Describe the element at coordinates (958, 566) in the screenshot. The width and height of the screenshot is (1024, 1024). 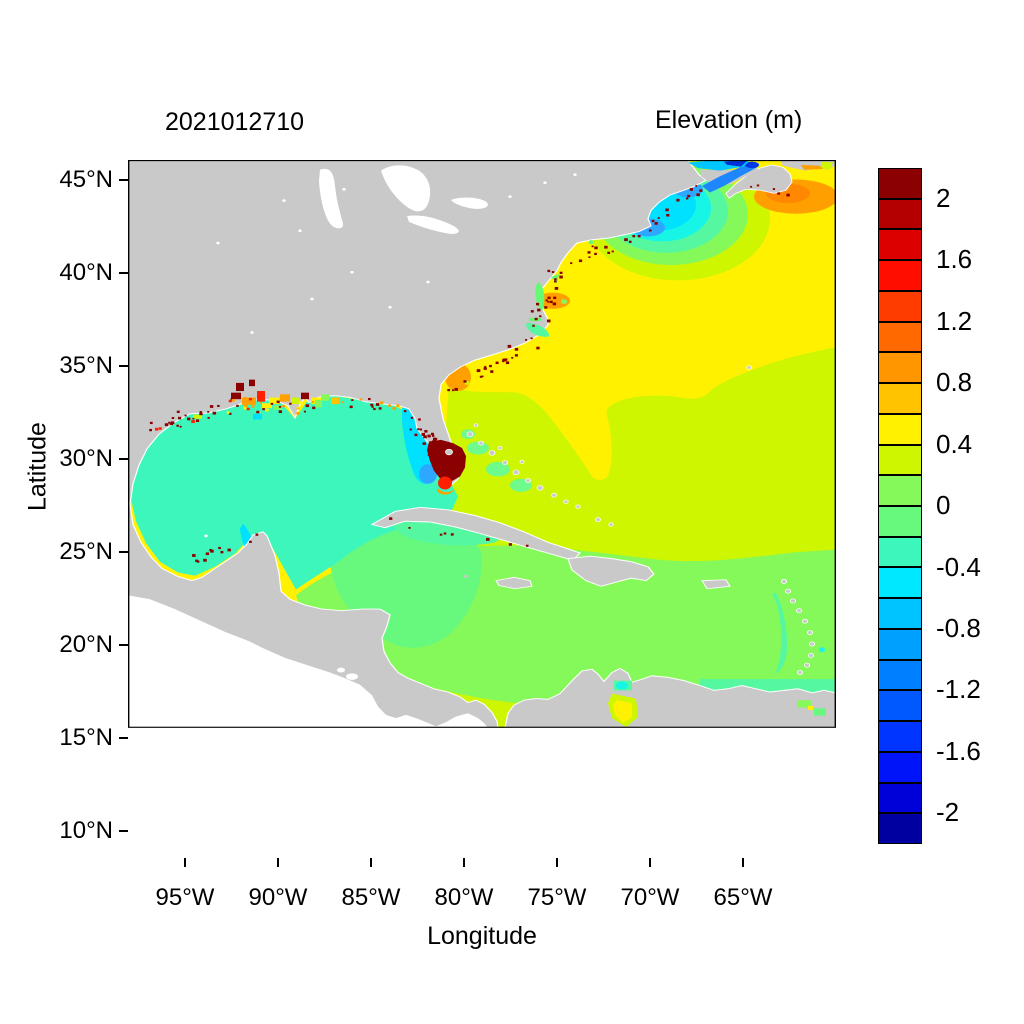
I see `colorbar-tick-label: -0.4` at that location.